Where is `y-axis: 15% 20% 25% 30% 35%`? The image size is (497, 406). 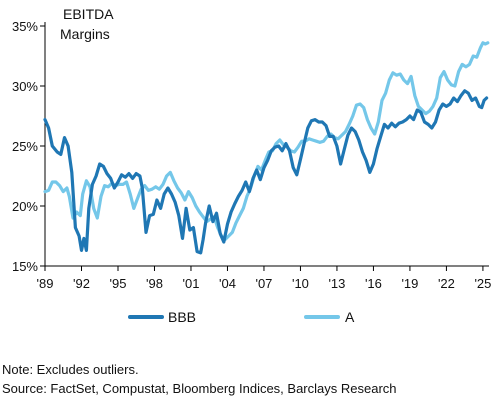 y-axis: 15% 20% 25% 30% 35% is located at coordinates (29, 146).